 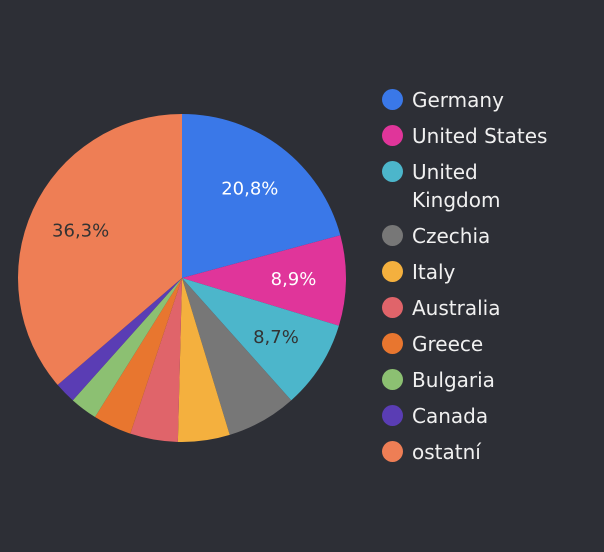 I want to click on legend-item: United Kingdom, so click(x=472, y=186).